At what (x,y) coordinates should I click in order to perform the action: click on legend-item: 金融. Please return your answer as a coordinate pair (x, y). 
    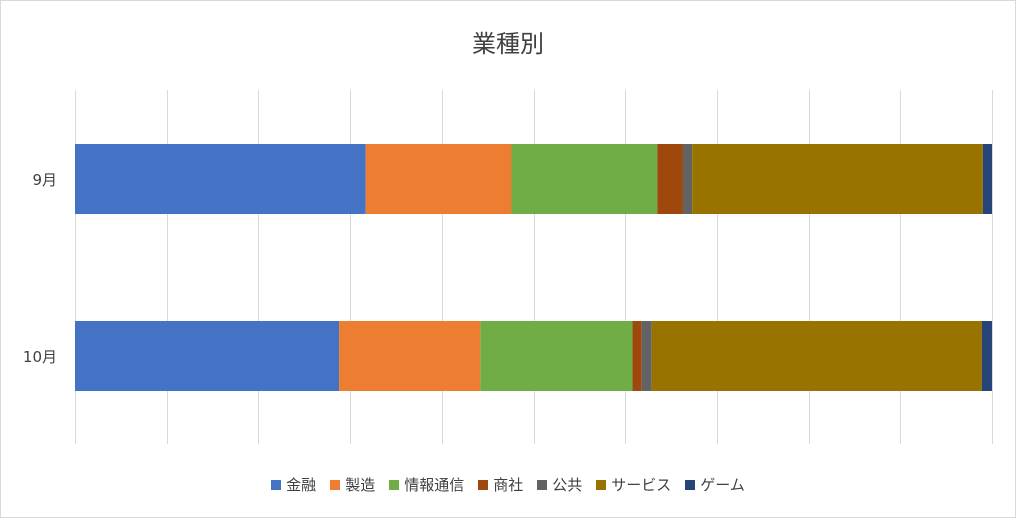
    Looking at the image, I should click on (293, 484).